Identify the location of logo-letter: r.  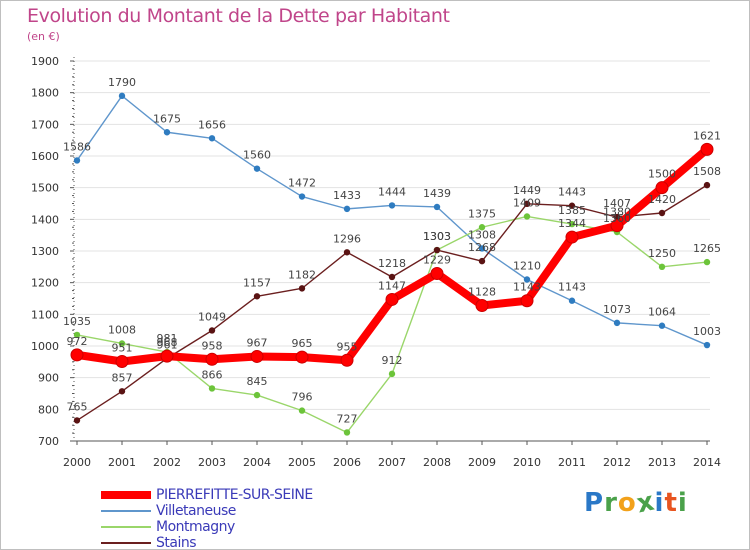
(611, 503).